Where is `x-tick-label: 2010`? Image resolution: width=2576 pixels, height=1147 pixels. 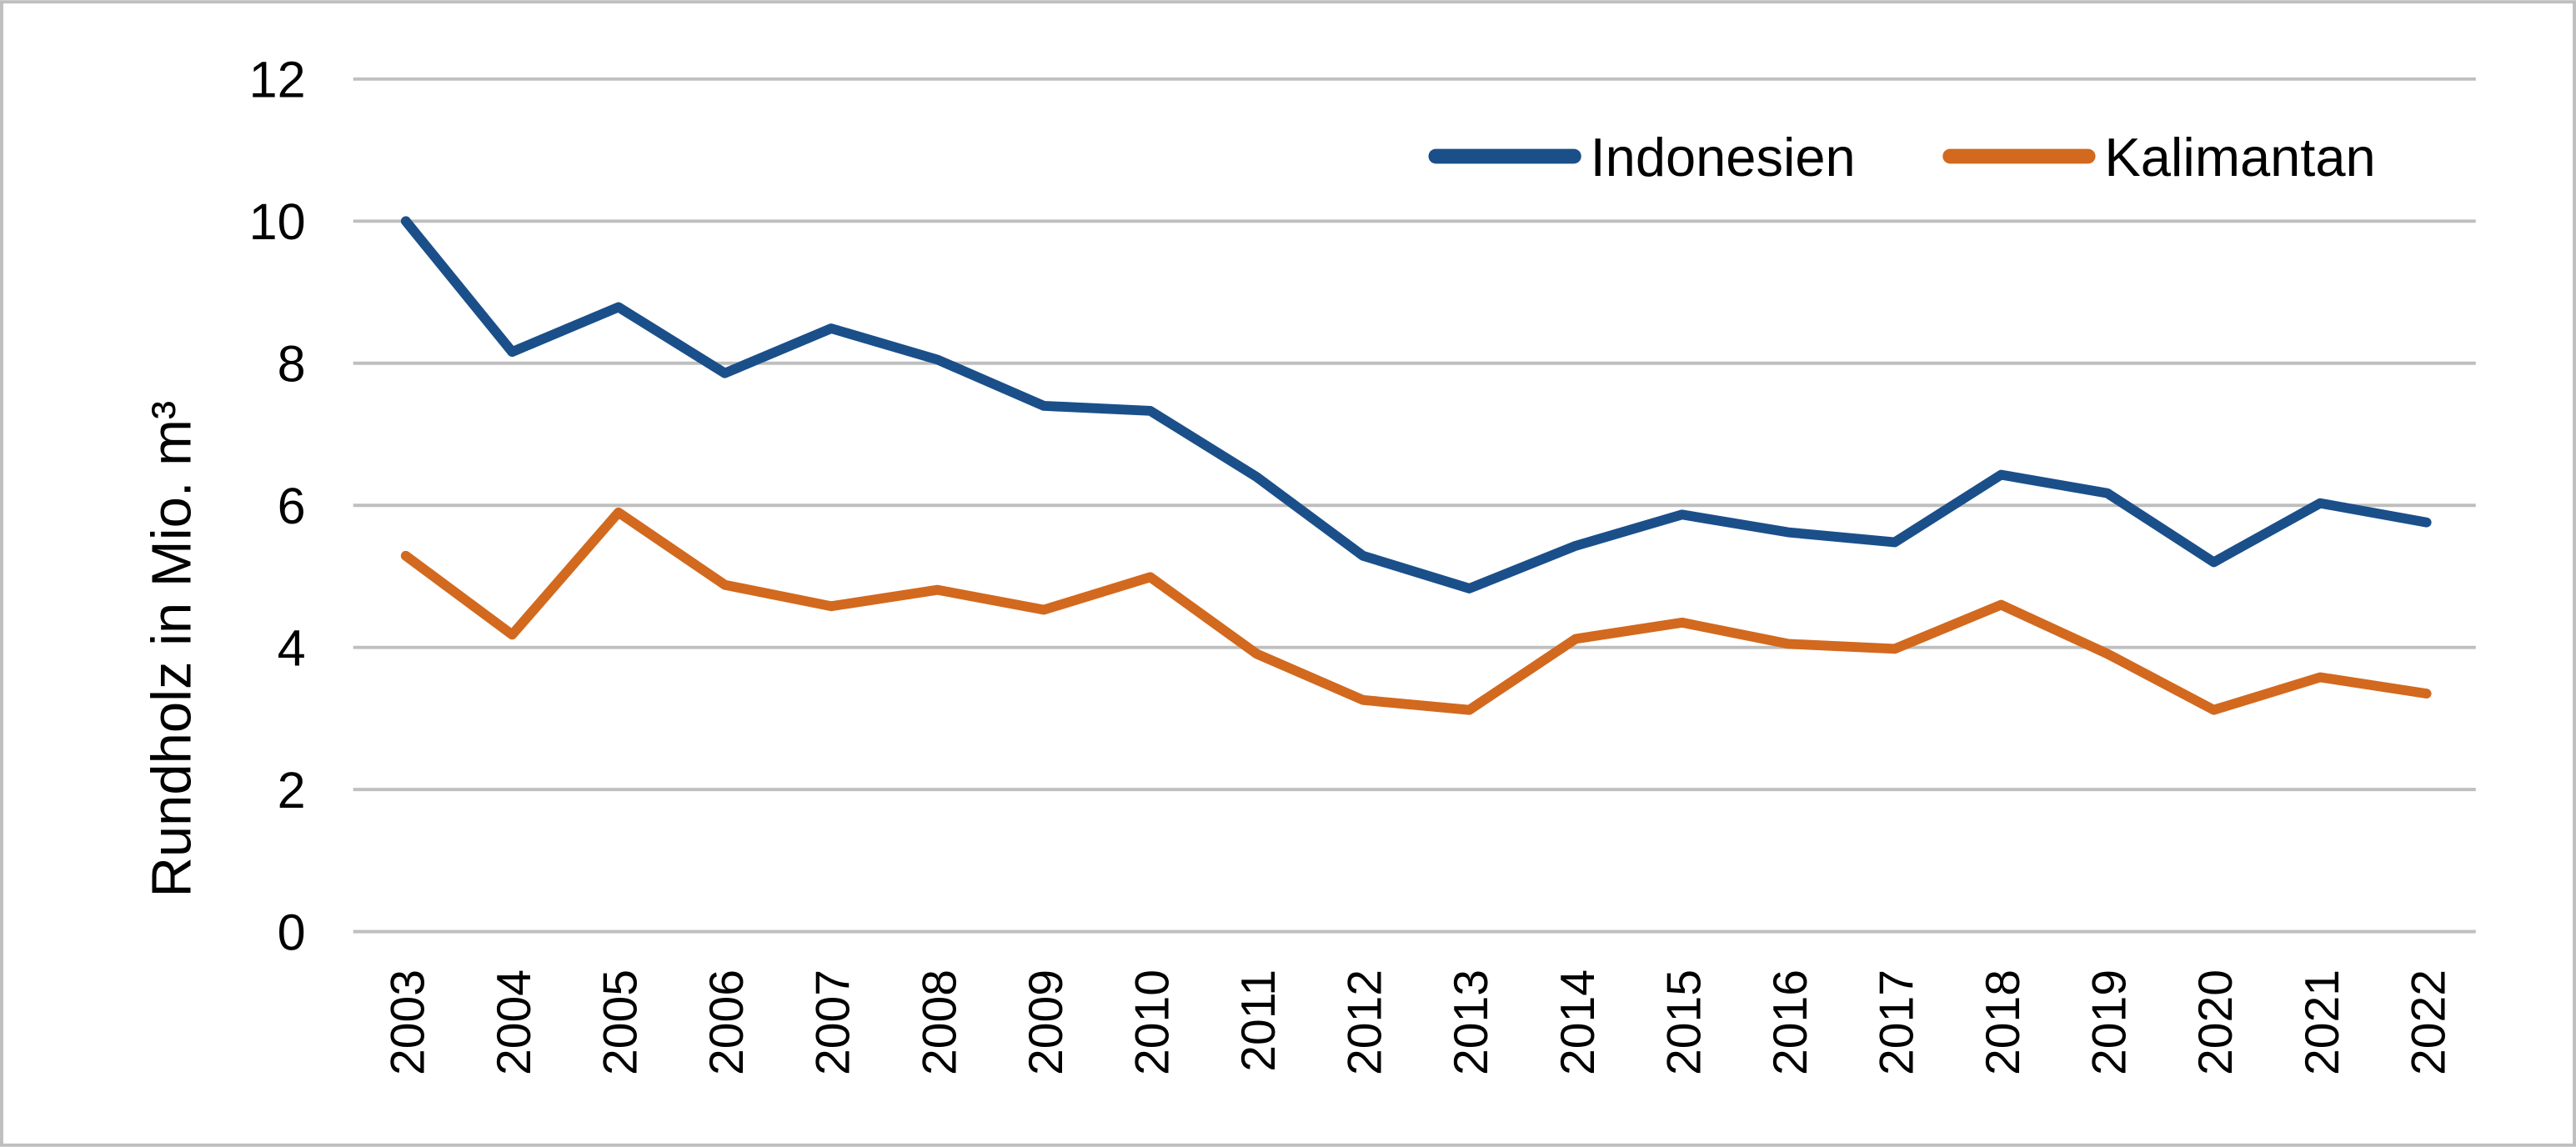
x-tick-label: 2010 is located at coordinates (1152, 1022).